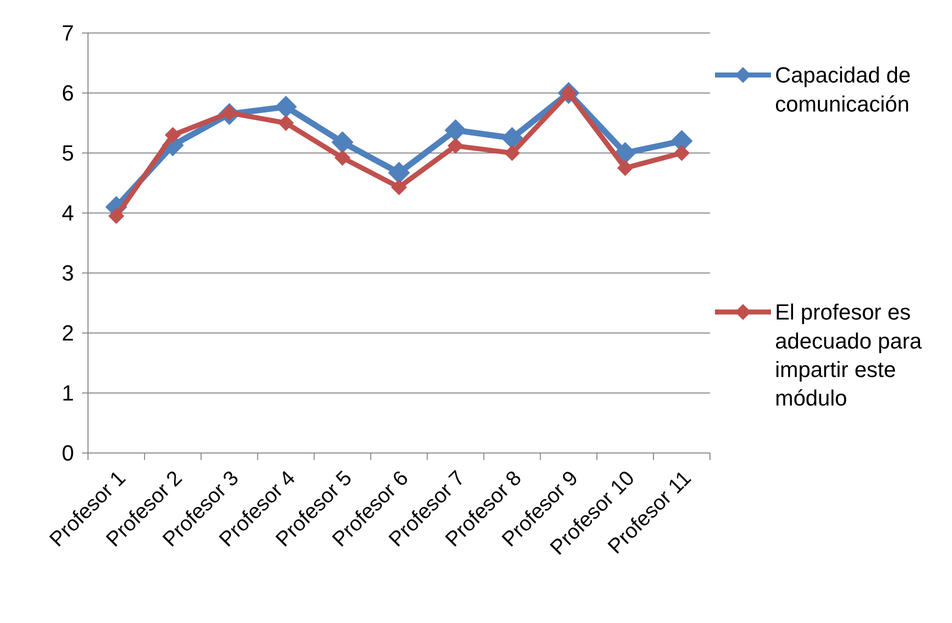  I want to click on y-tick-label: 7, so click(68, 33).